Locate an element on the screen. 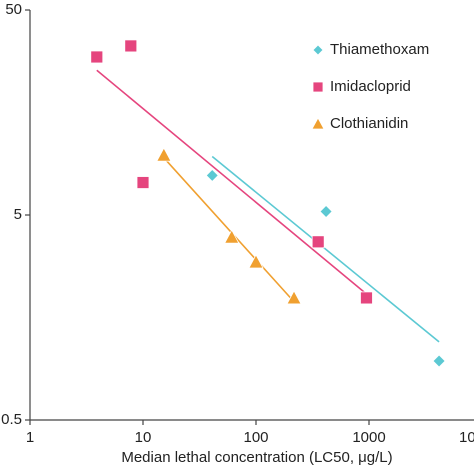  y-tick-label: 0.5 is located at coordinates (11, 419).